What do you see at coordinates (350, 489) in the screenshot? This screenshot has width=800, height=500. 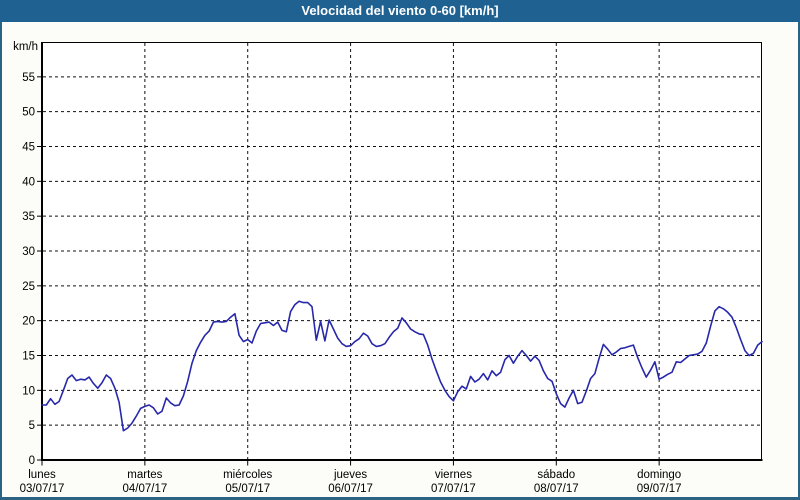 I see `x-axis-date-label: 06/07/17` at bounding box center [350, 489].